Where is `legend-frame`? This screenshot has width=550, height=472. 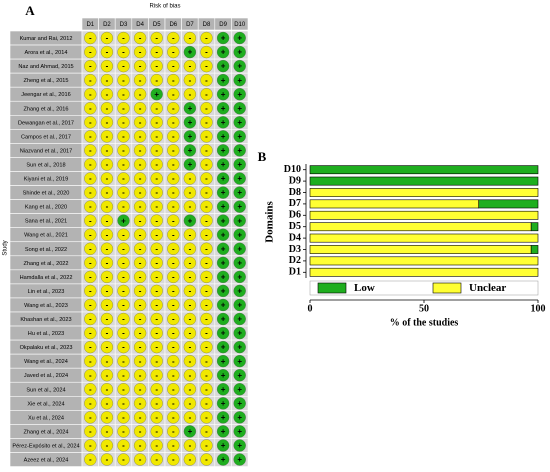
legend-frame is located at coordinates (424, 288).